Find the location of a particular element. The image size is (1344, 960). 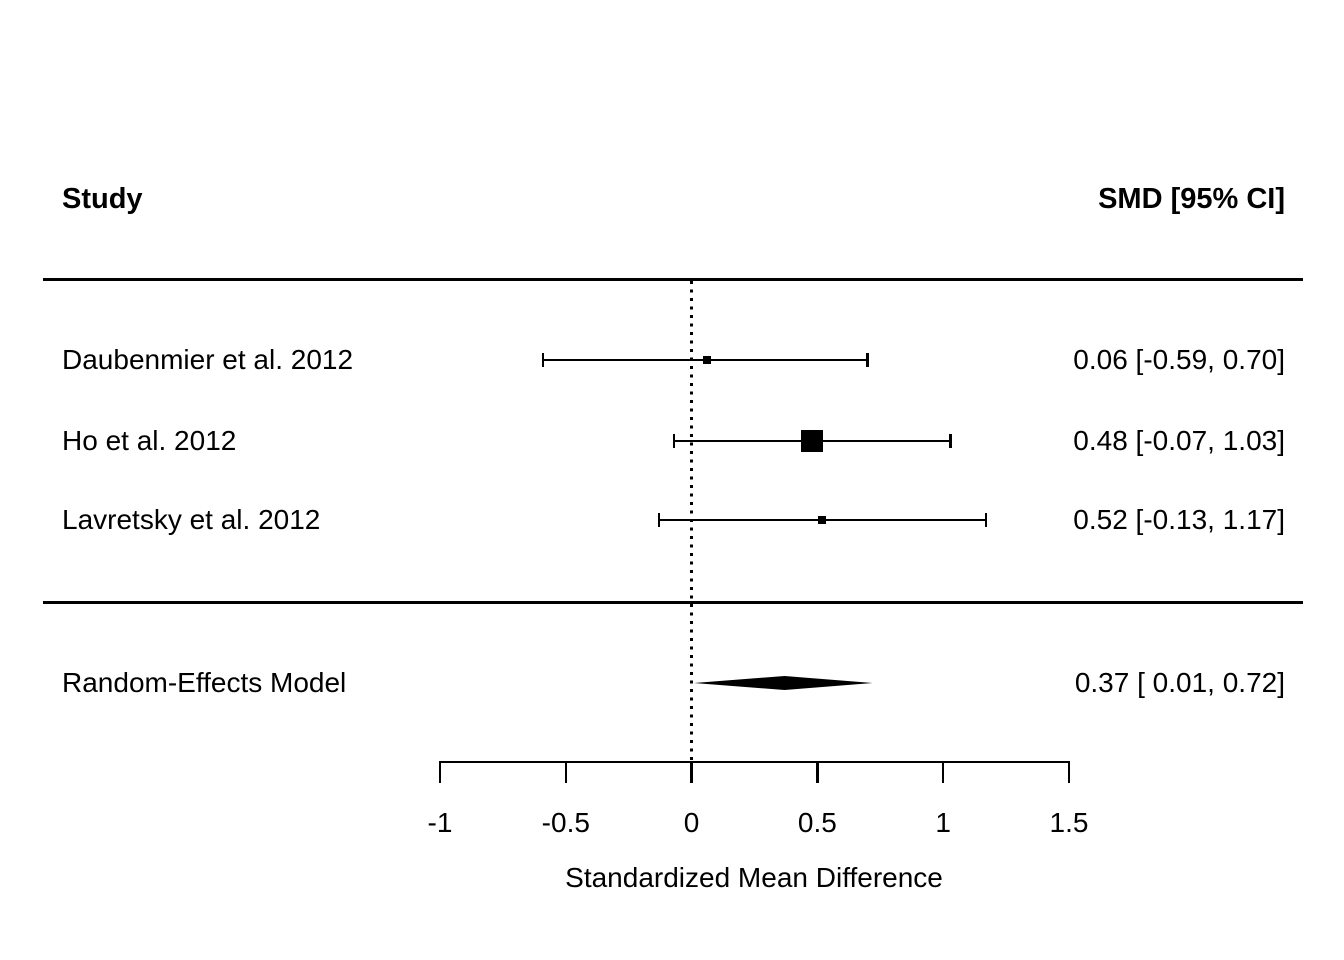

x-axis-tick-label: 1.5 is located at coordinates (1069, 822).